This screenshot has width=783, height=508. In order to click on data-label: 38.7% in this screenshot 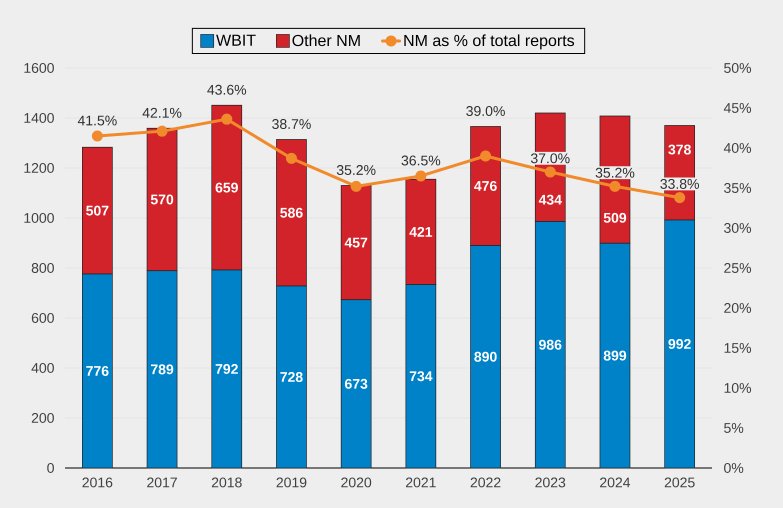, I will do `click(291, 124)`.